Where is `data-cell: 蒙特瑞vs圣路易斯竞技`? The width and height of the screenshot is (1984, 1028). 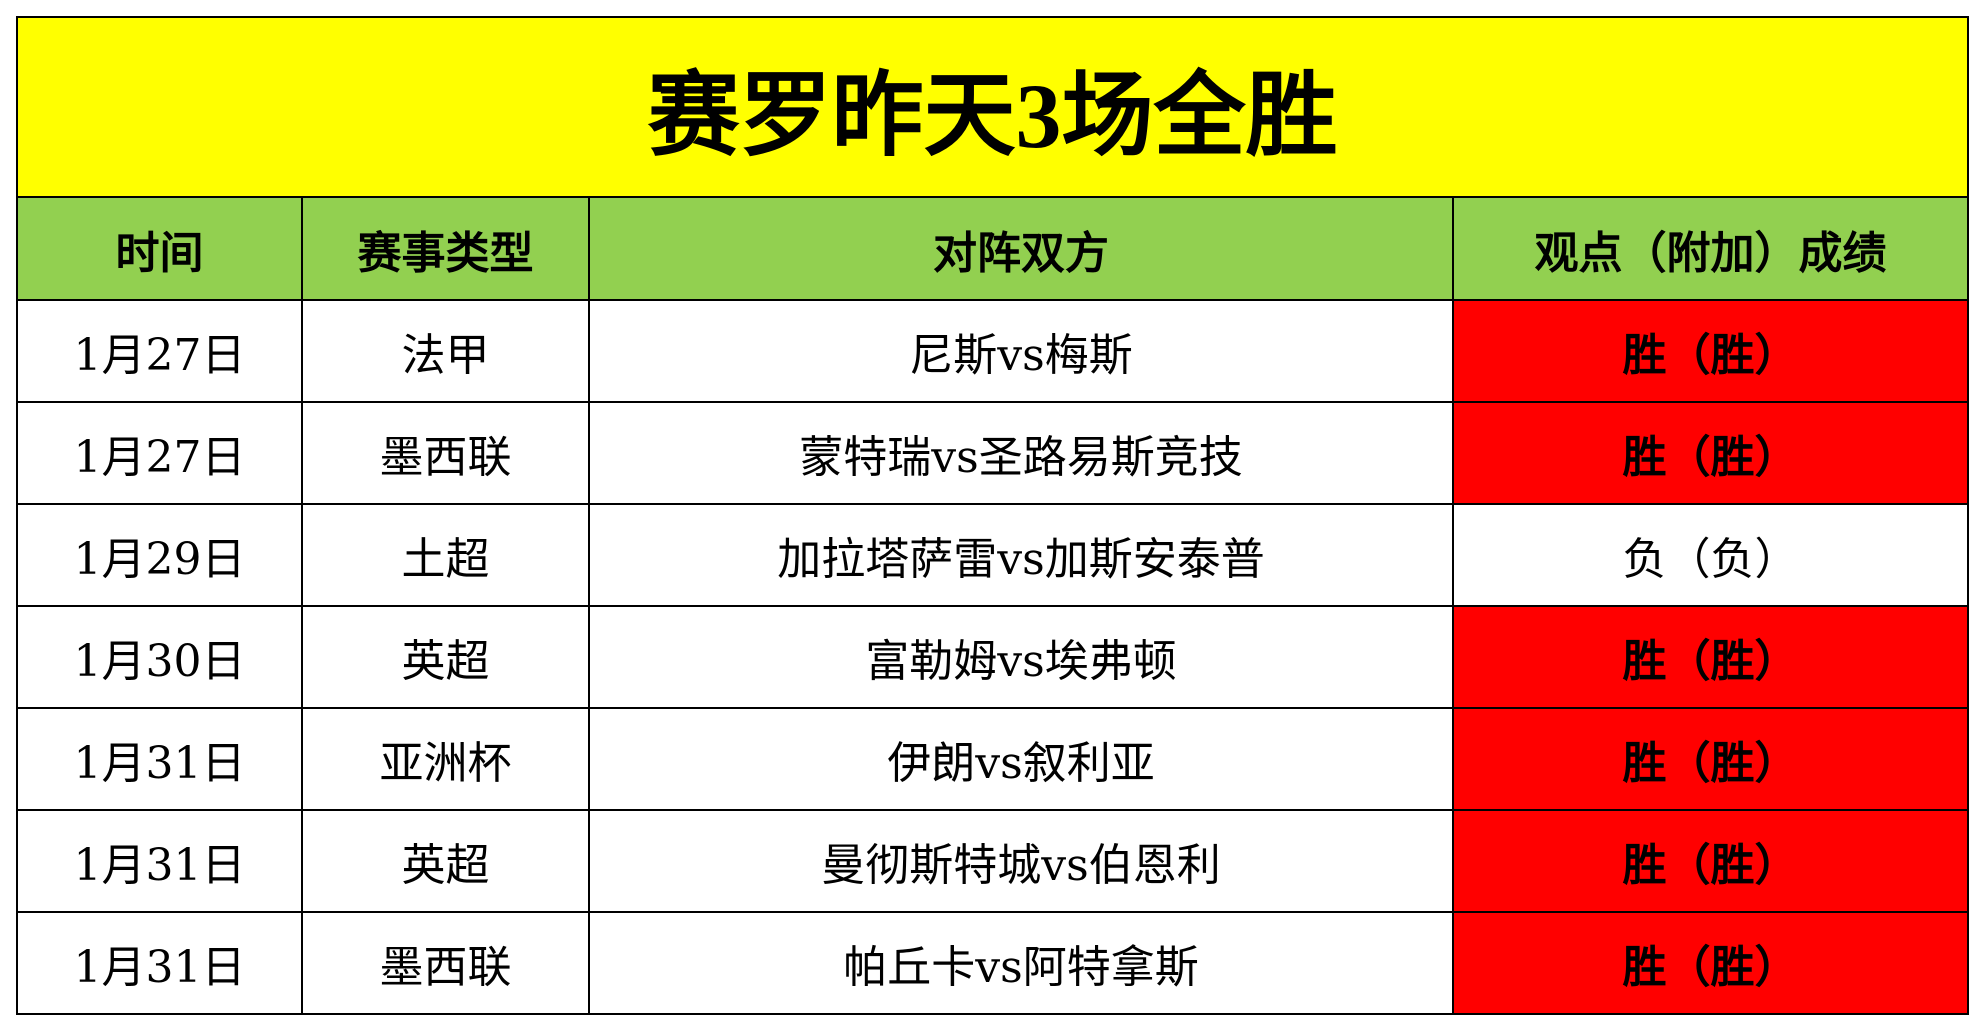 data-cell: 蒙特瑞vs圣路易斯竞技 is located at coordinates (1021, 453).